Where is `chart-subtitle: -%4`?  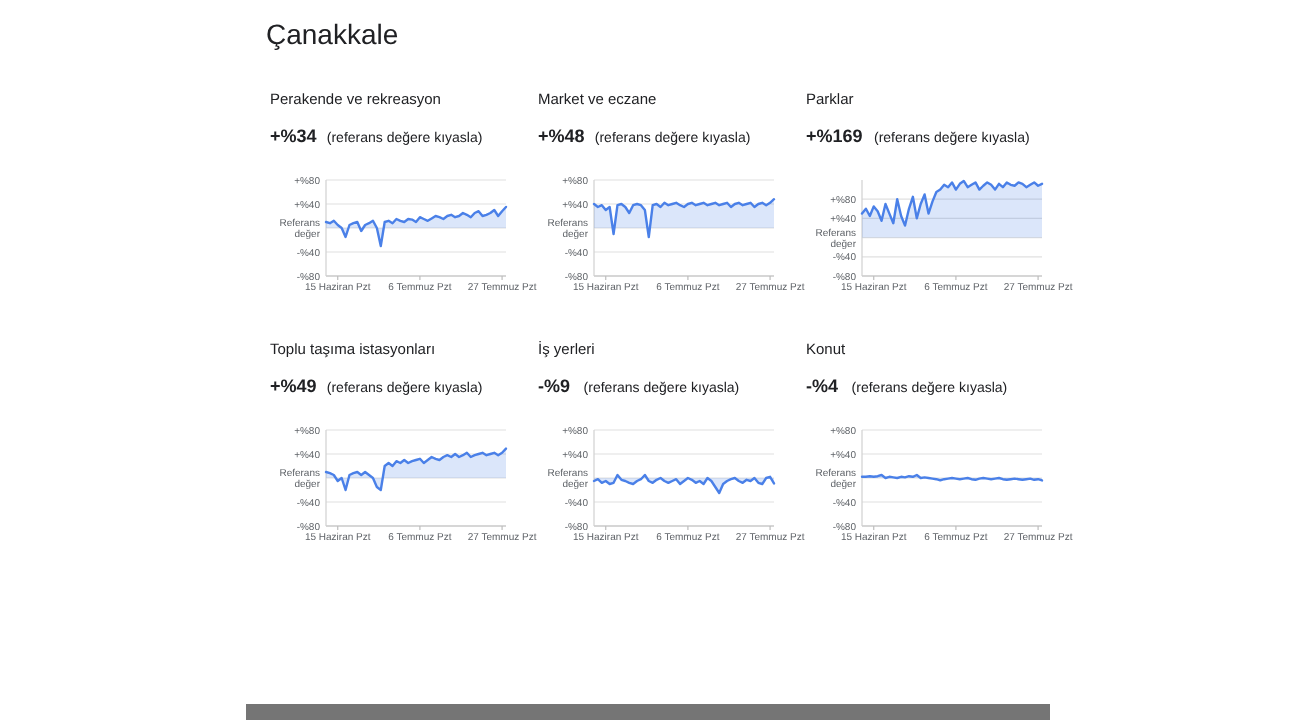
chart-subtitle: -%4 is located at coordinates (822, 386).